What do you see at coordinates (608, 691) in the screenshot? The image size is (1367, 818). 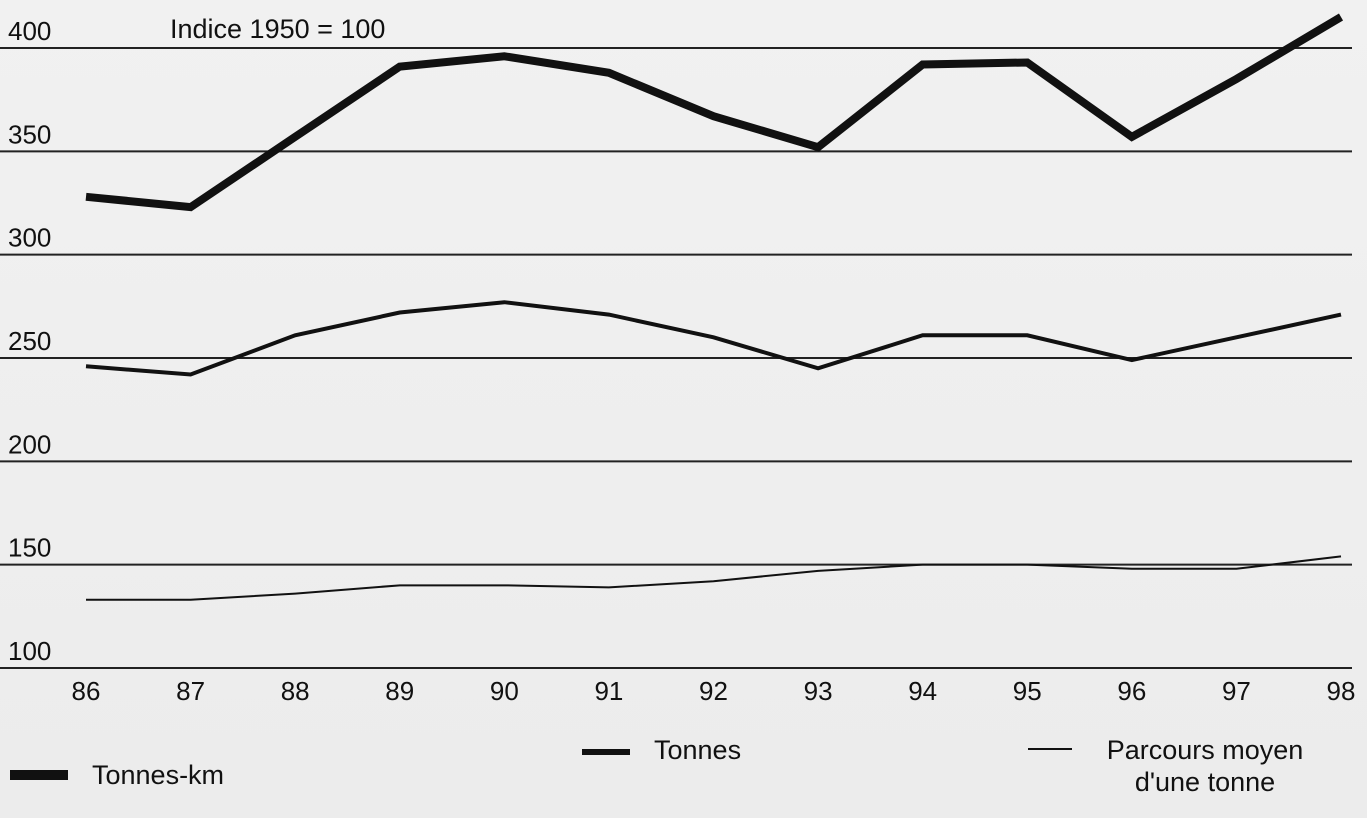 I see `x-tick-label-91: 91` at bounding box center [608, 691].